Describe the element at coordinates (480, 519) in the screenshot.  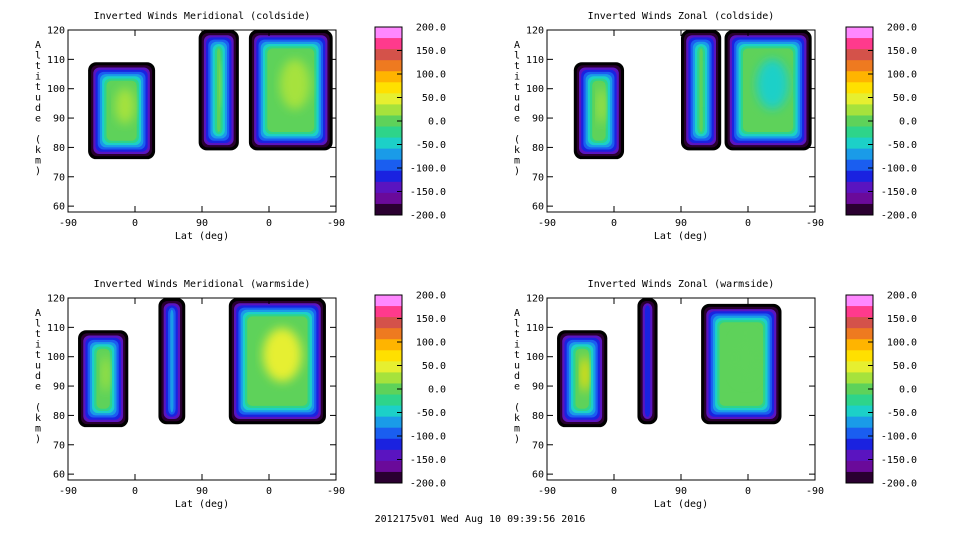
I see `footer-timestamp: 2012175v01 Wed Aug 10 09:39:56 2016` at that location.